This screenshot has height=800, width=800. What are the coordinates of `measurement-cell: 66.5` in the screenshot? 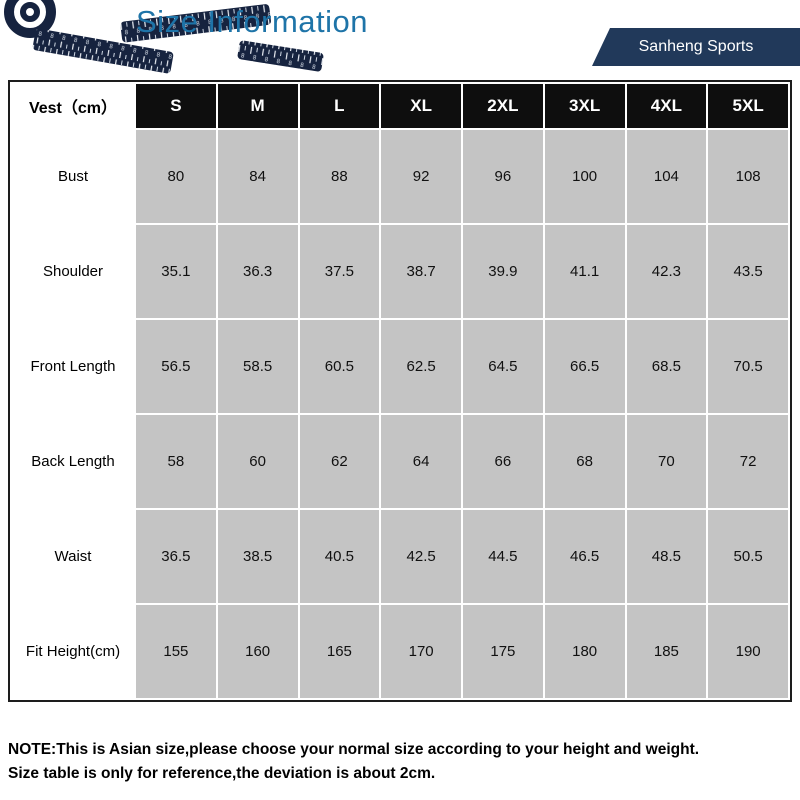 It's located at (584, 366).